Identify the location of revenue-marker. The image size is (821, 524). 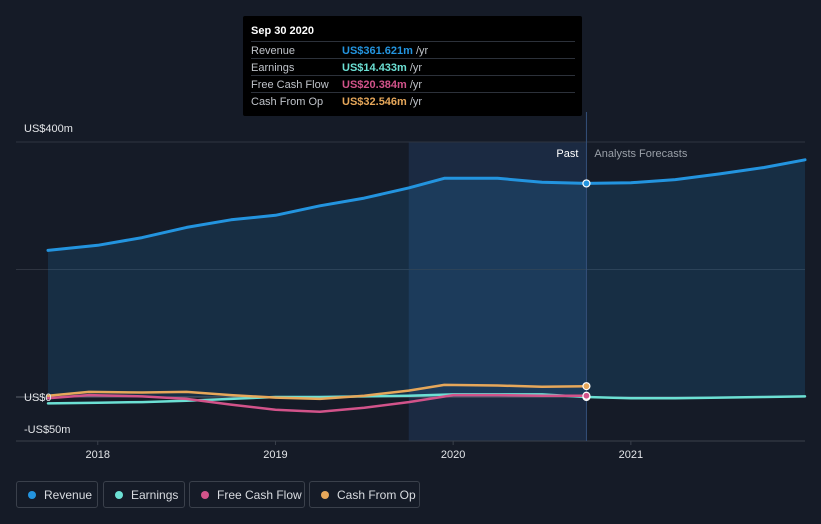
(586, 183).